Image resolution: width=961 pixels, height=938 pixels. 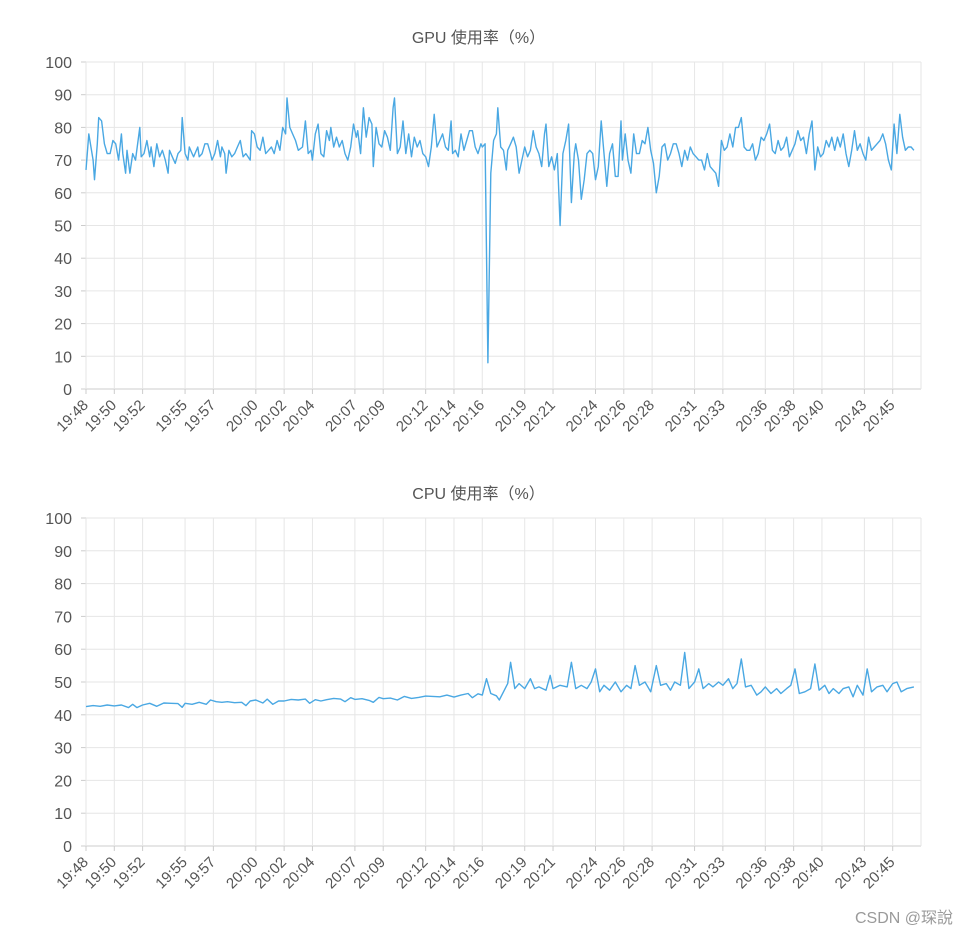 I want to click on chart-title: GPU 使用率（%）, so click(x=478, y=38).